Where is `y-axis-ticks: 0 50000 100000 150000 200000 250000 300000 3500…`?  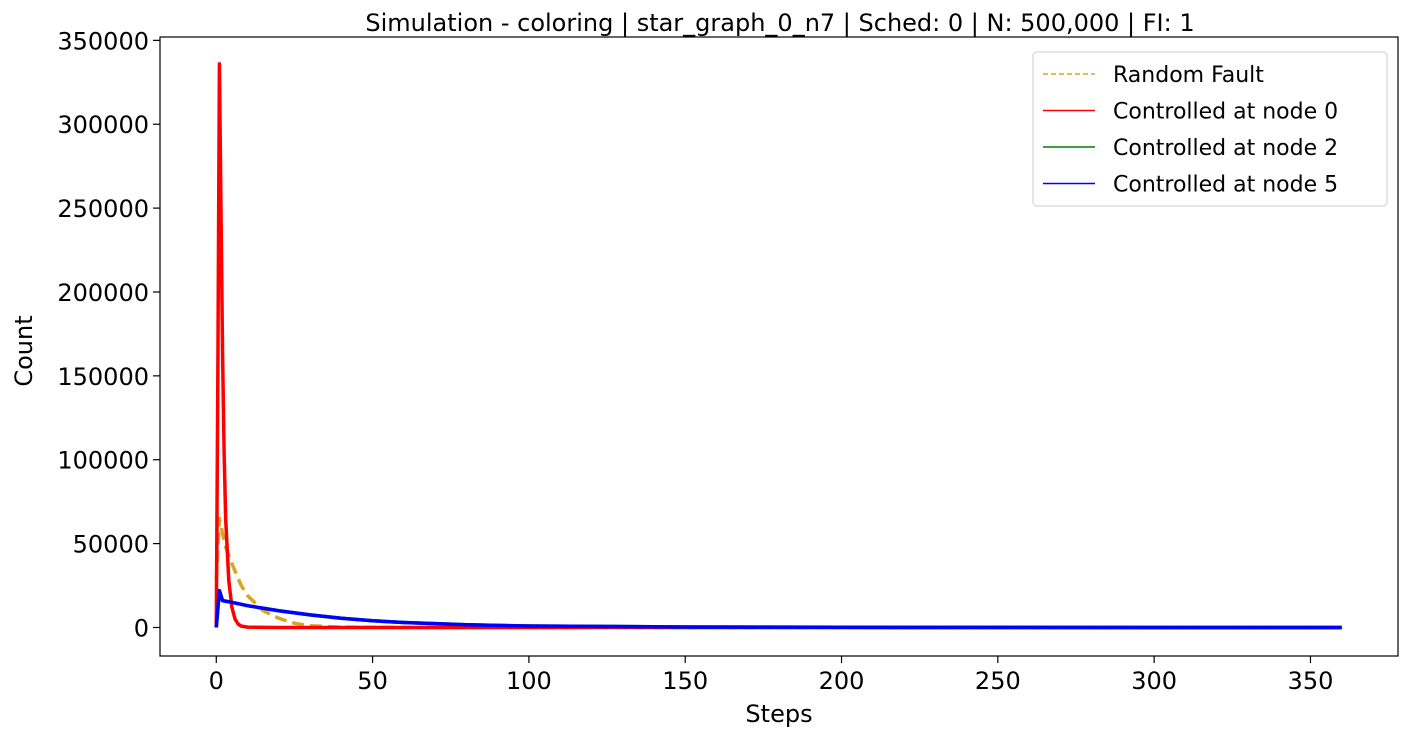
y-axis-ticks: 0 50000 100000 150000 200000 250000 300000 3500… is located at coordinates (108, 334).